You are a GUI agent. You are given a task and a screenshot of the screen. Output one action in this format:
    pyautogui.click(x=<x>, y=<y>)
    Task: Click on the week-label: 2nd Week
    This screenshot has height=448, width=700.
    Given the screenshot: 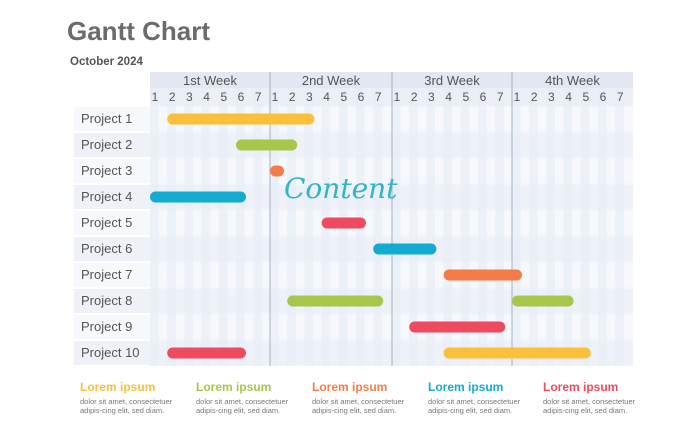 What is the action you would take?
    pyautogui.click(x=331, y=80)
    